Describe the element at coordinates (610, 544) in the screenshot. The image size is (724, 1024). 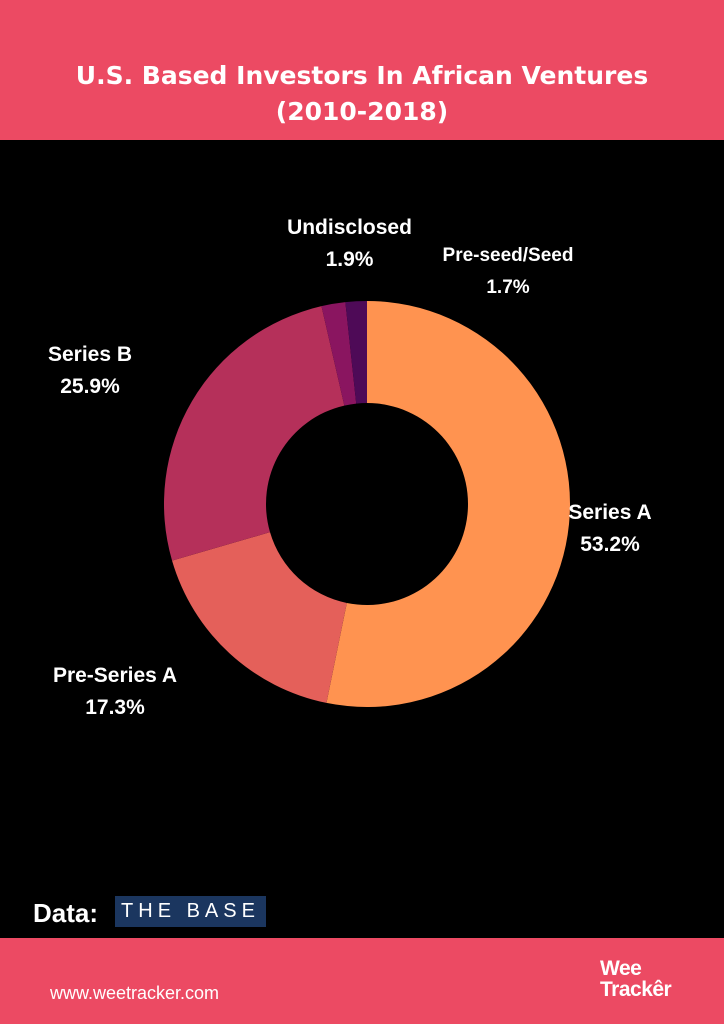
I see `slice-value: 53.2%` at that location.